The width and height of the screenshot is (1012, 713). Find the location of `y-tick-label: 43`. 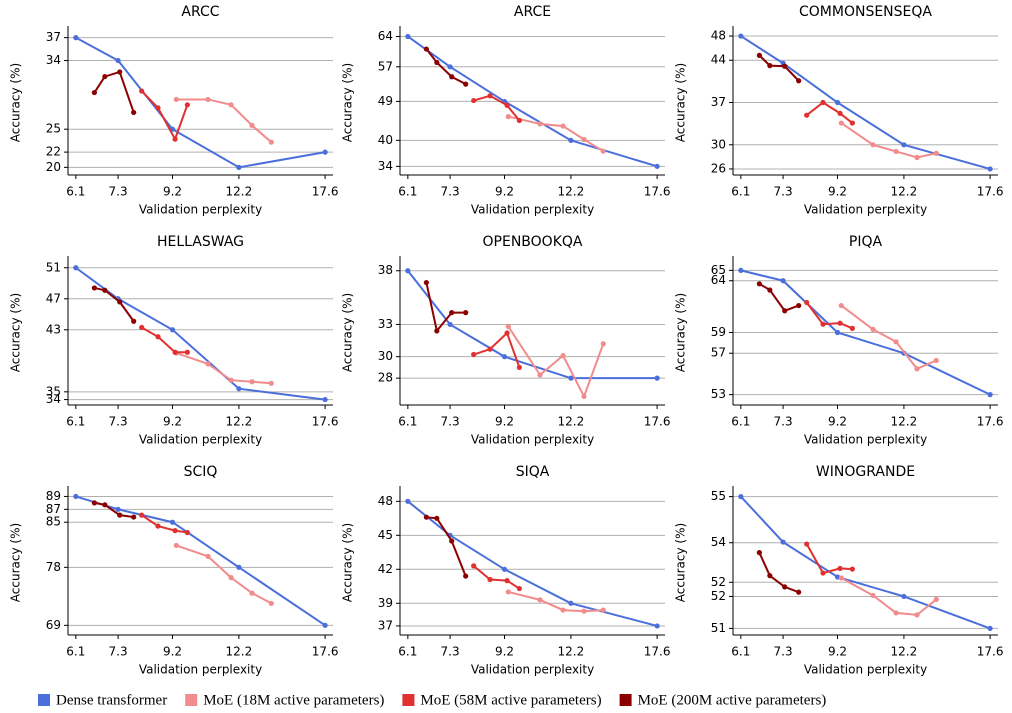

y-tick-label: 43 is located at coordinates (53, 329).